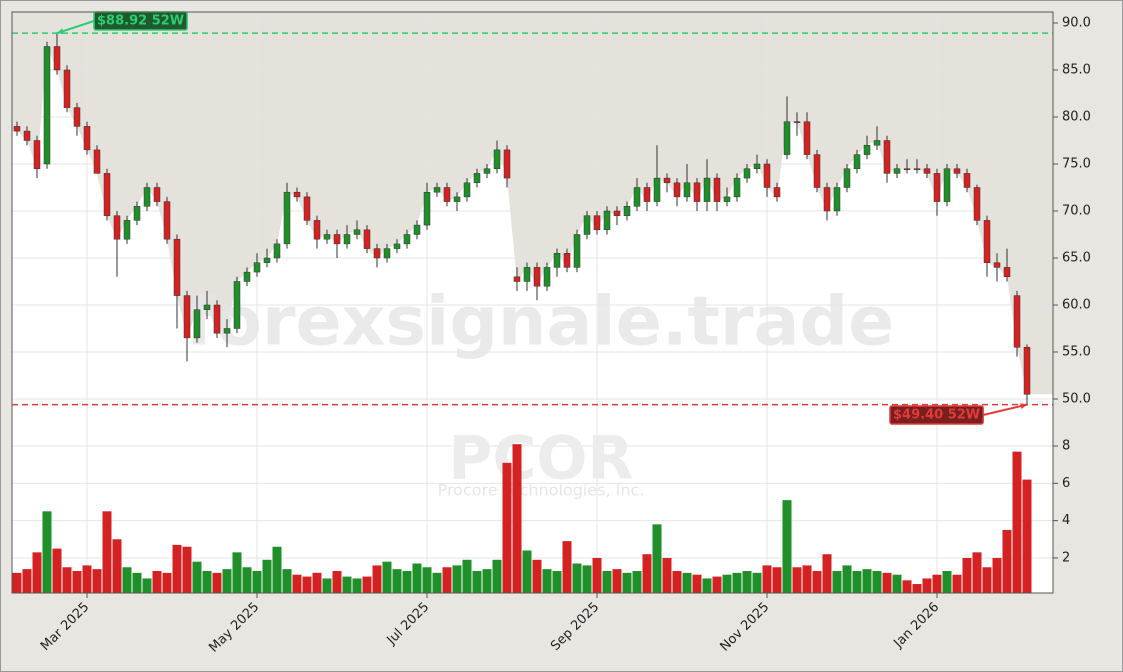  I want to click on y-tick-label: 65.0, so click(1076, 257).